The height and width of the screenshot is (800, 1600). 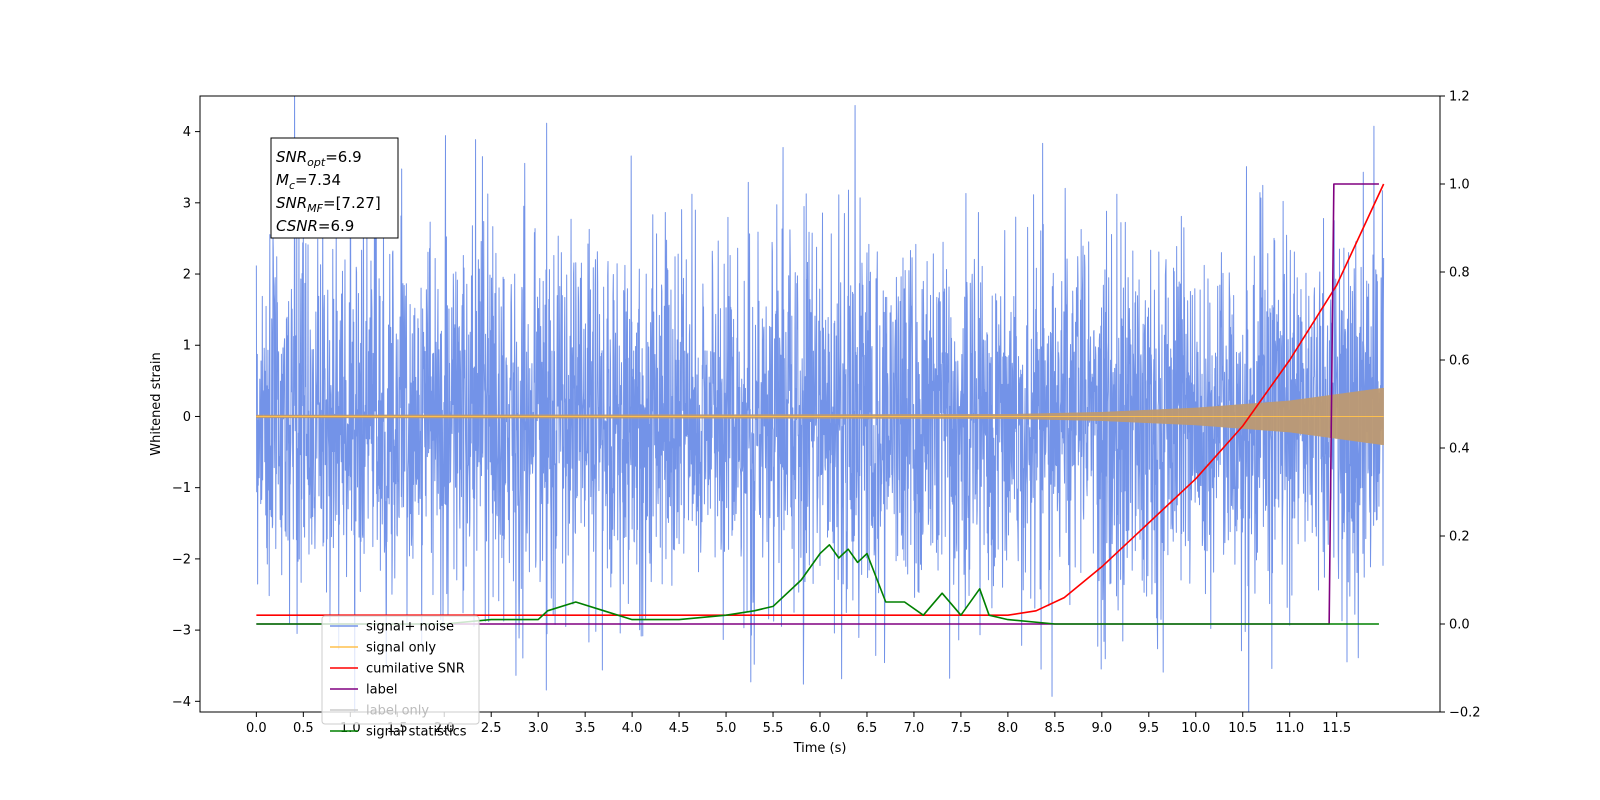 I want to click on x-tick-label: 4.0, so click(x=632, y=728).